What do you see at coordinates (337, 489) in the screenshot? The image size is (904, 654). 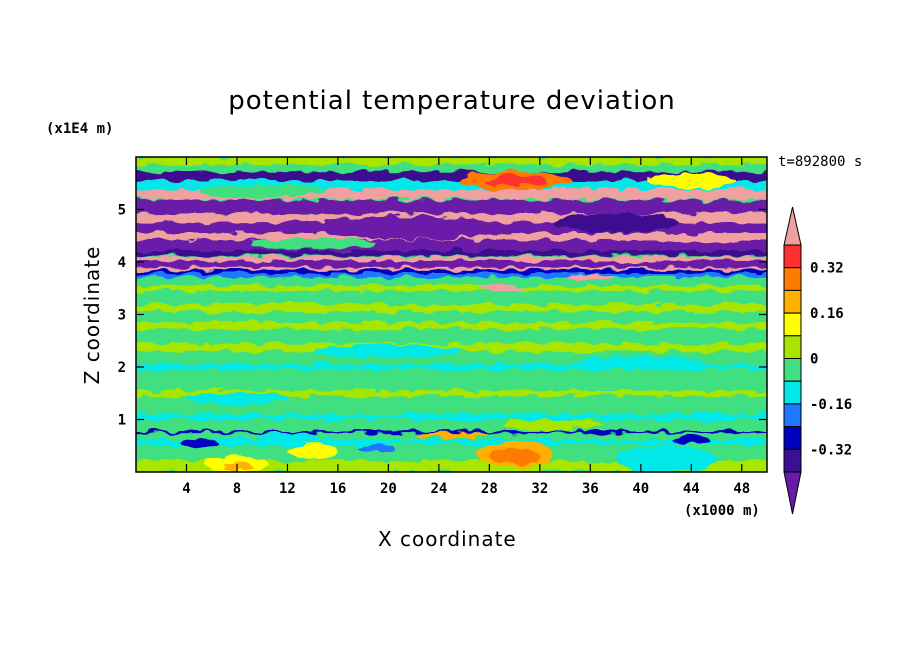 I see `x-tick-label: 16` at bounding box center [337, 489].